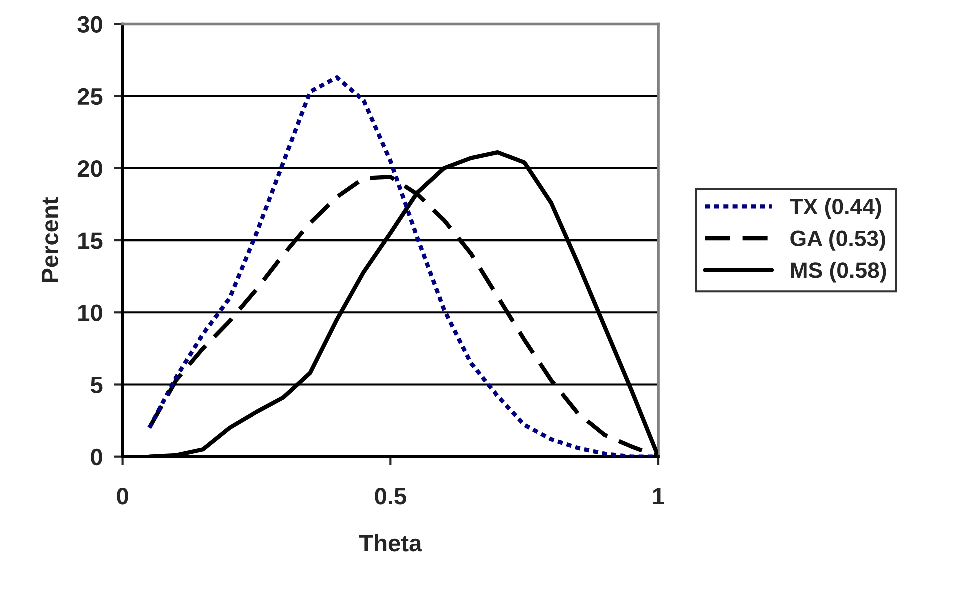 The image size is (967, 591). I want to click on y-tick-label: 20, so click(90, 169).